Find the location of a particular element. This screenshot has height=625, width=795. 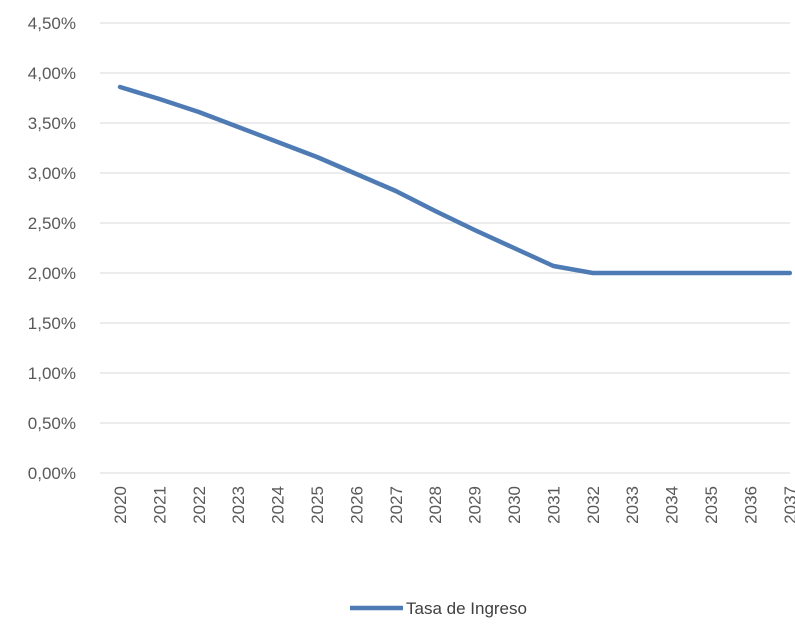

x-tick-label: 2021 is located at coordinates (159, 505).